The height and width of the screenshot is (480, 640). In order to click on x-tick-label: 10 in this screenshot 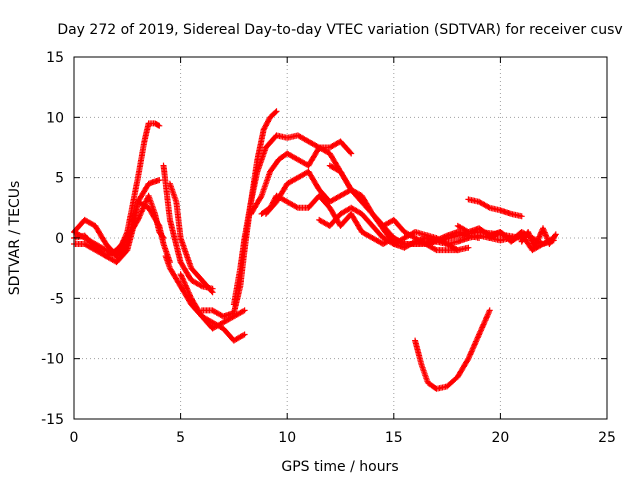, I will do `click(287, 438)`.